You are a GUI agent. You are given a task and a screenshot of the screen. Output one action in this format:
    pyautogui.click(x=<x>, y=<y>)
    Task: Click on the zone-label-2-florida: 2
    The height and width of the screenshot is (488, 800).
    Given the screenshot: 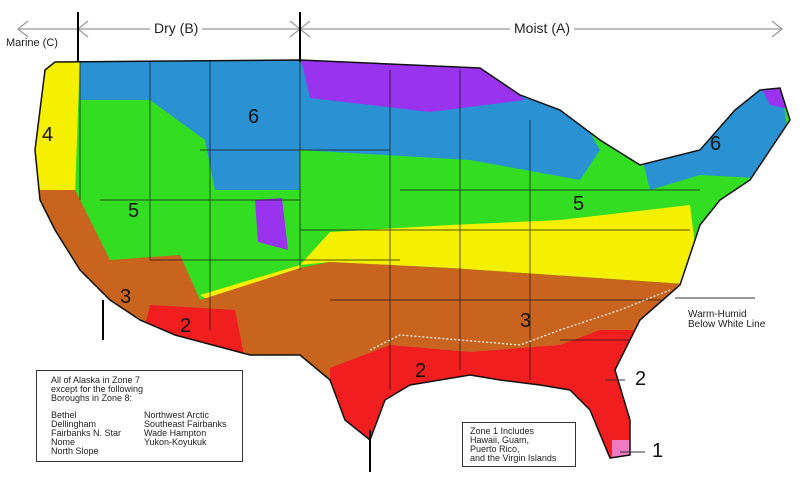 What is the action you would take?
    pyautogui.click(x=641, y=379)
    